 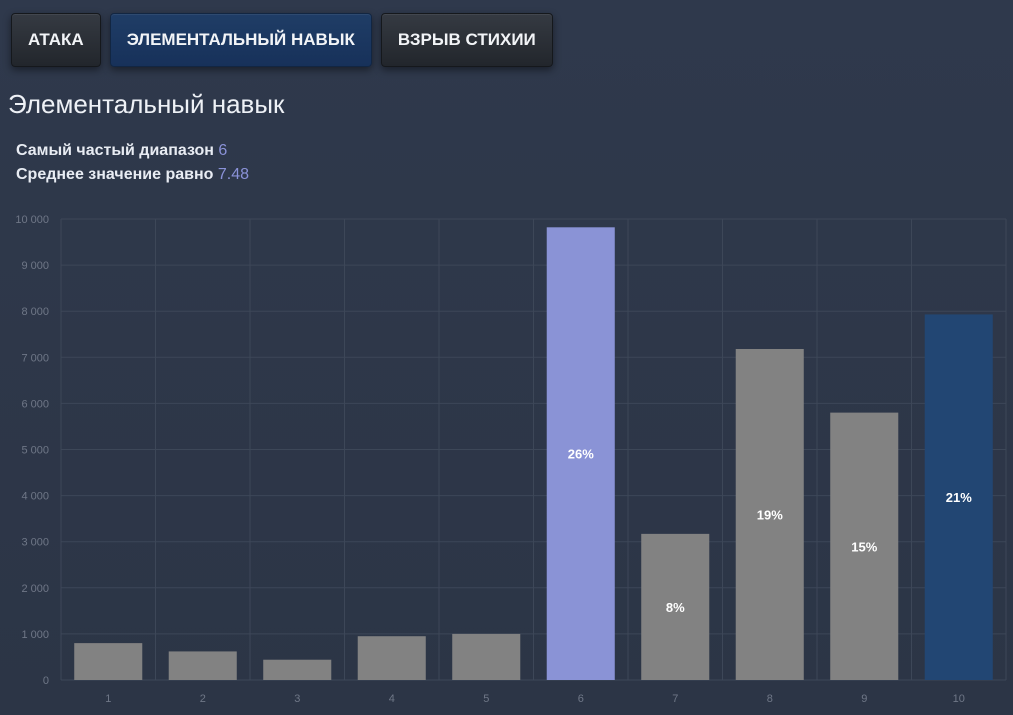 I want to click on mean-value: 7.48, so click(x=233, y=174).